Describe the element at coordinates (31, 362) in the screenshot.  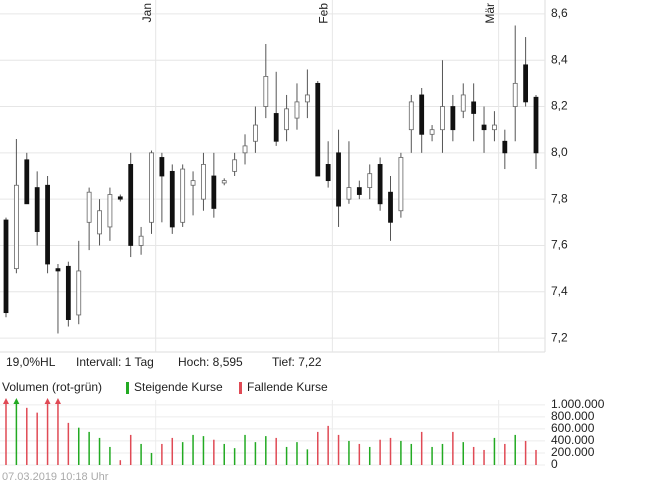
I see `info-hl: 19,0%HL` at that location.